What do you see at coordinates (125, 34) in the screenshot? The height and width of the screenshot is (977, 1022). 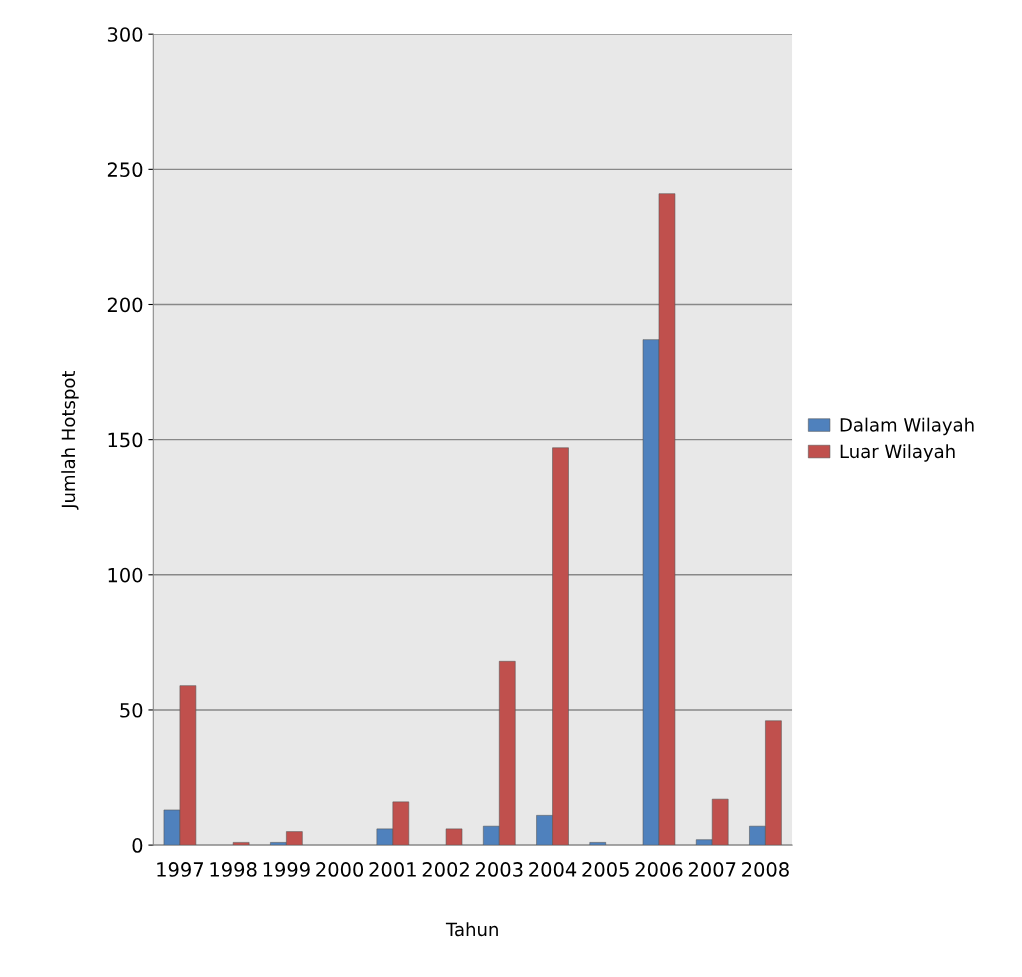 I see `y-tick-label: 300` at bounding box center [125, 34].